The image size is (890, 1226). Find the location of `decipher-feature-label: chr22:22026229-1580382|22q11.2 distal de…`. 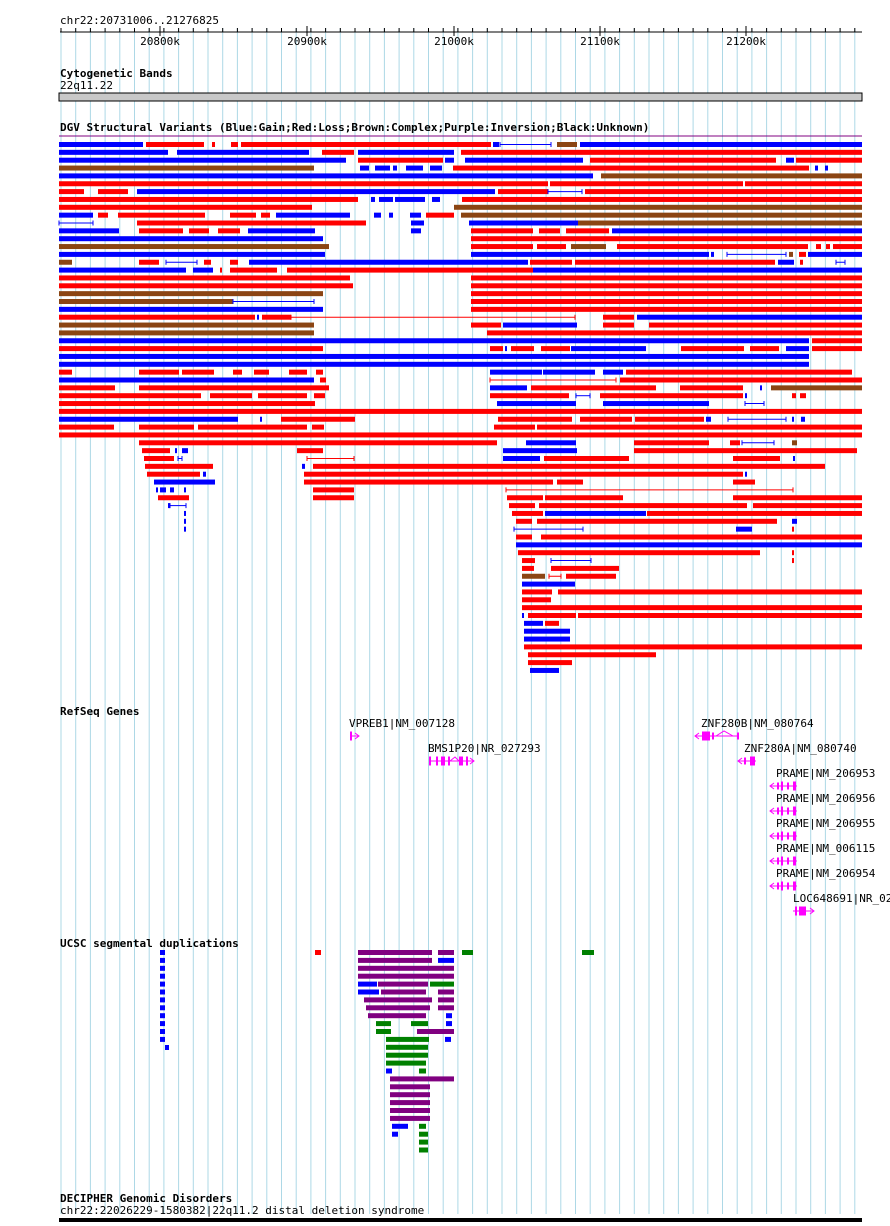

decipher-feature-label: chr22:22026229-1580382|22q11.2 distal de… is located at coordinates (242, 1210).